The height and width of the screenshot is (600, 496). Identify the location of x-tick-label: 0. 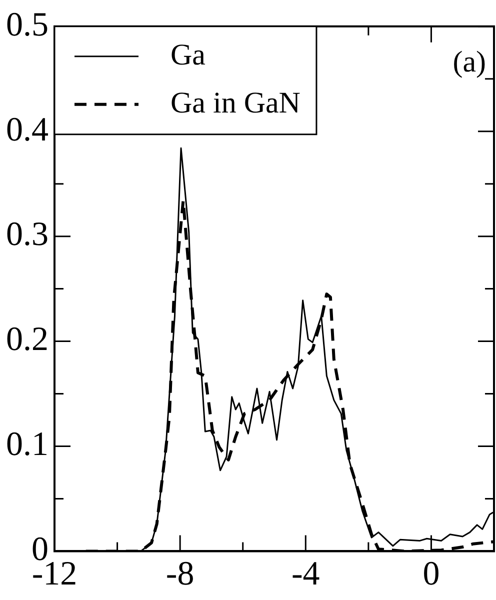
(431, 574).